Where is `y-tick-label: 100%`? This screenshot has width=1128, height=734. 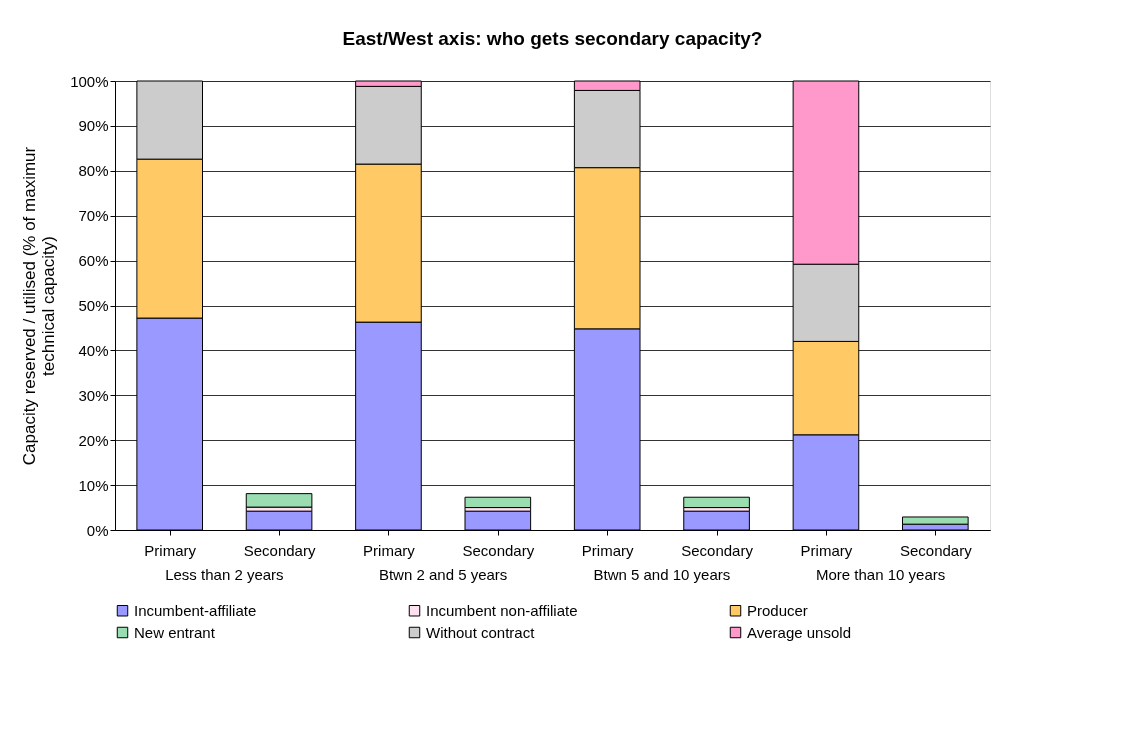 y-tick-label: 100% is located at coordinates (89, 81).